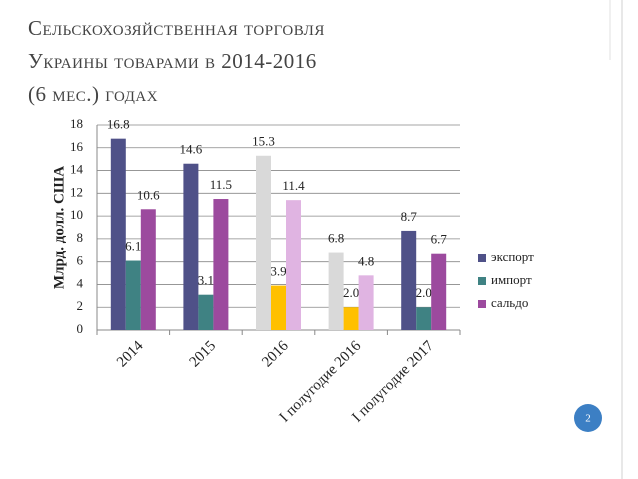 The width and height of the screenshot is (638, 479). I want to click on value-label: 11.5, so click(221, 184).